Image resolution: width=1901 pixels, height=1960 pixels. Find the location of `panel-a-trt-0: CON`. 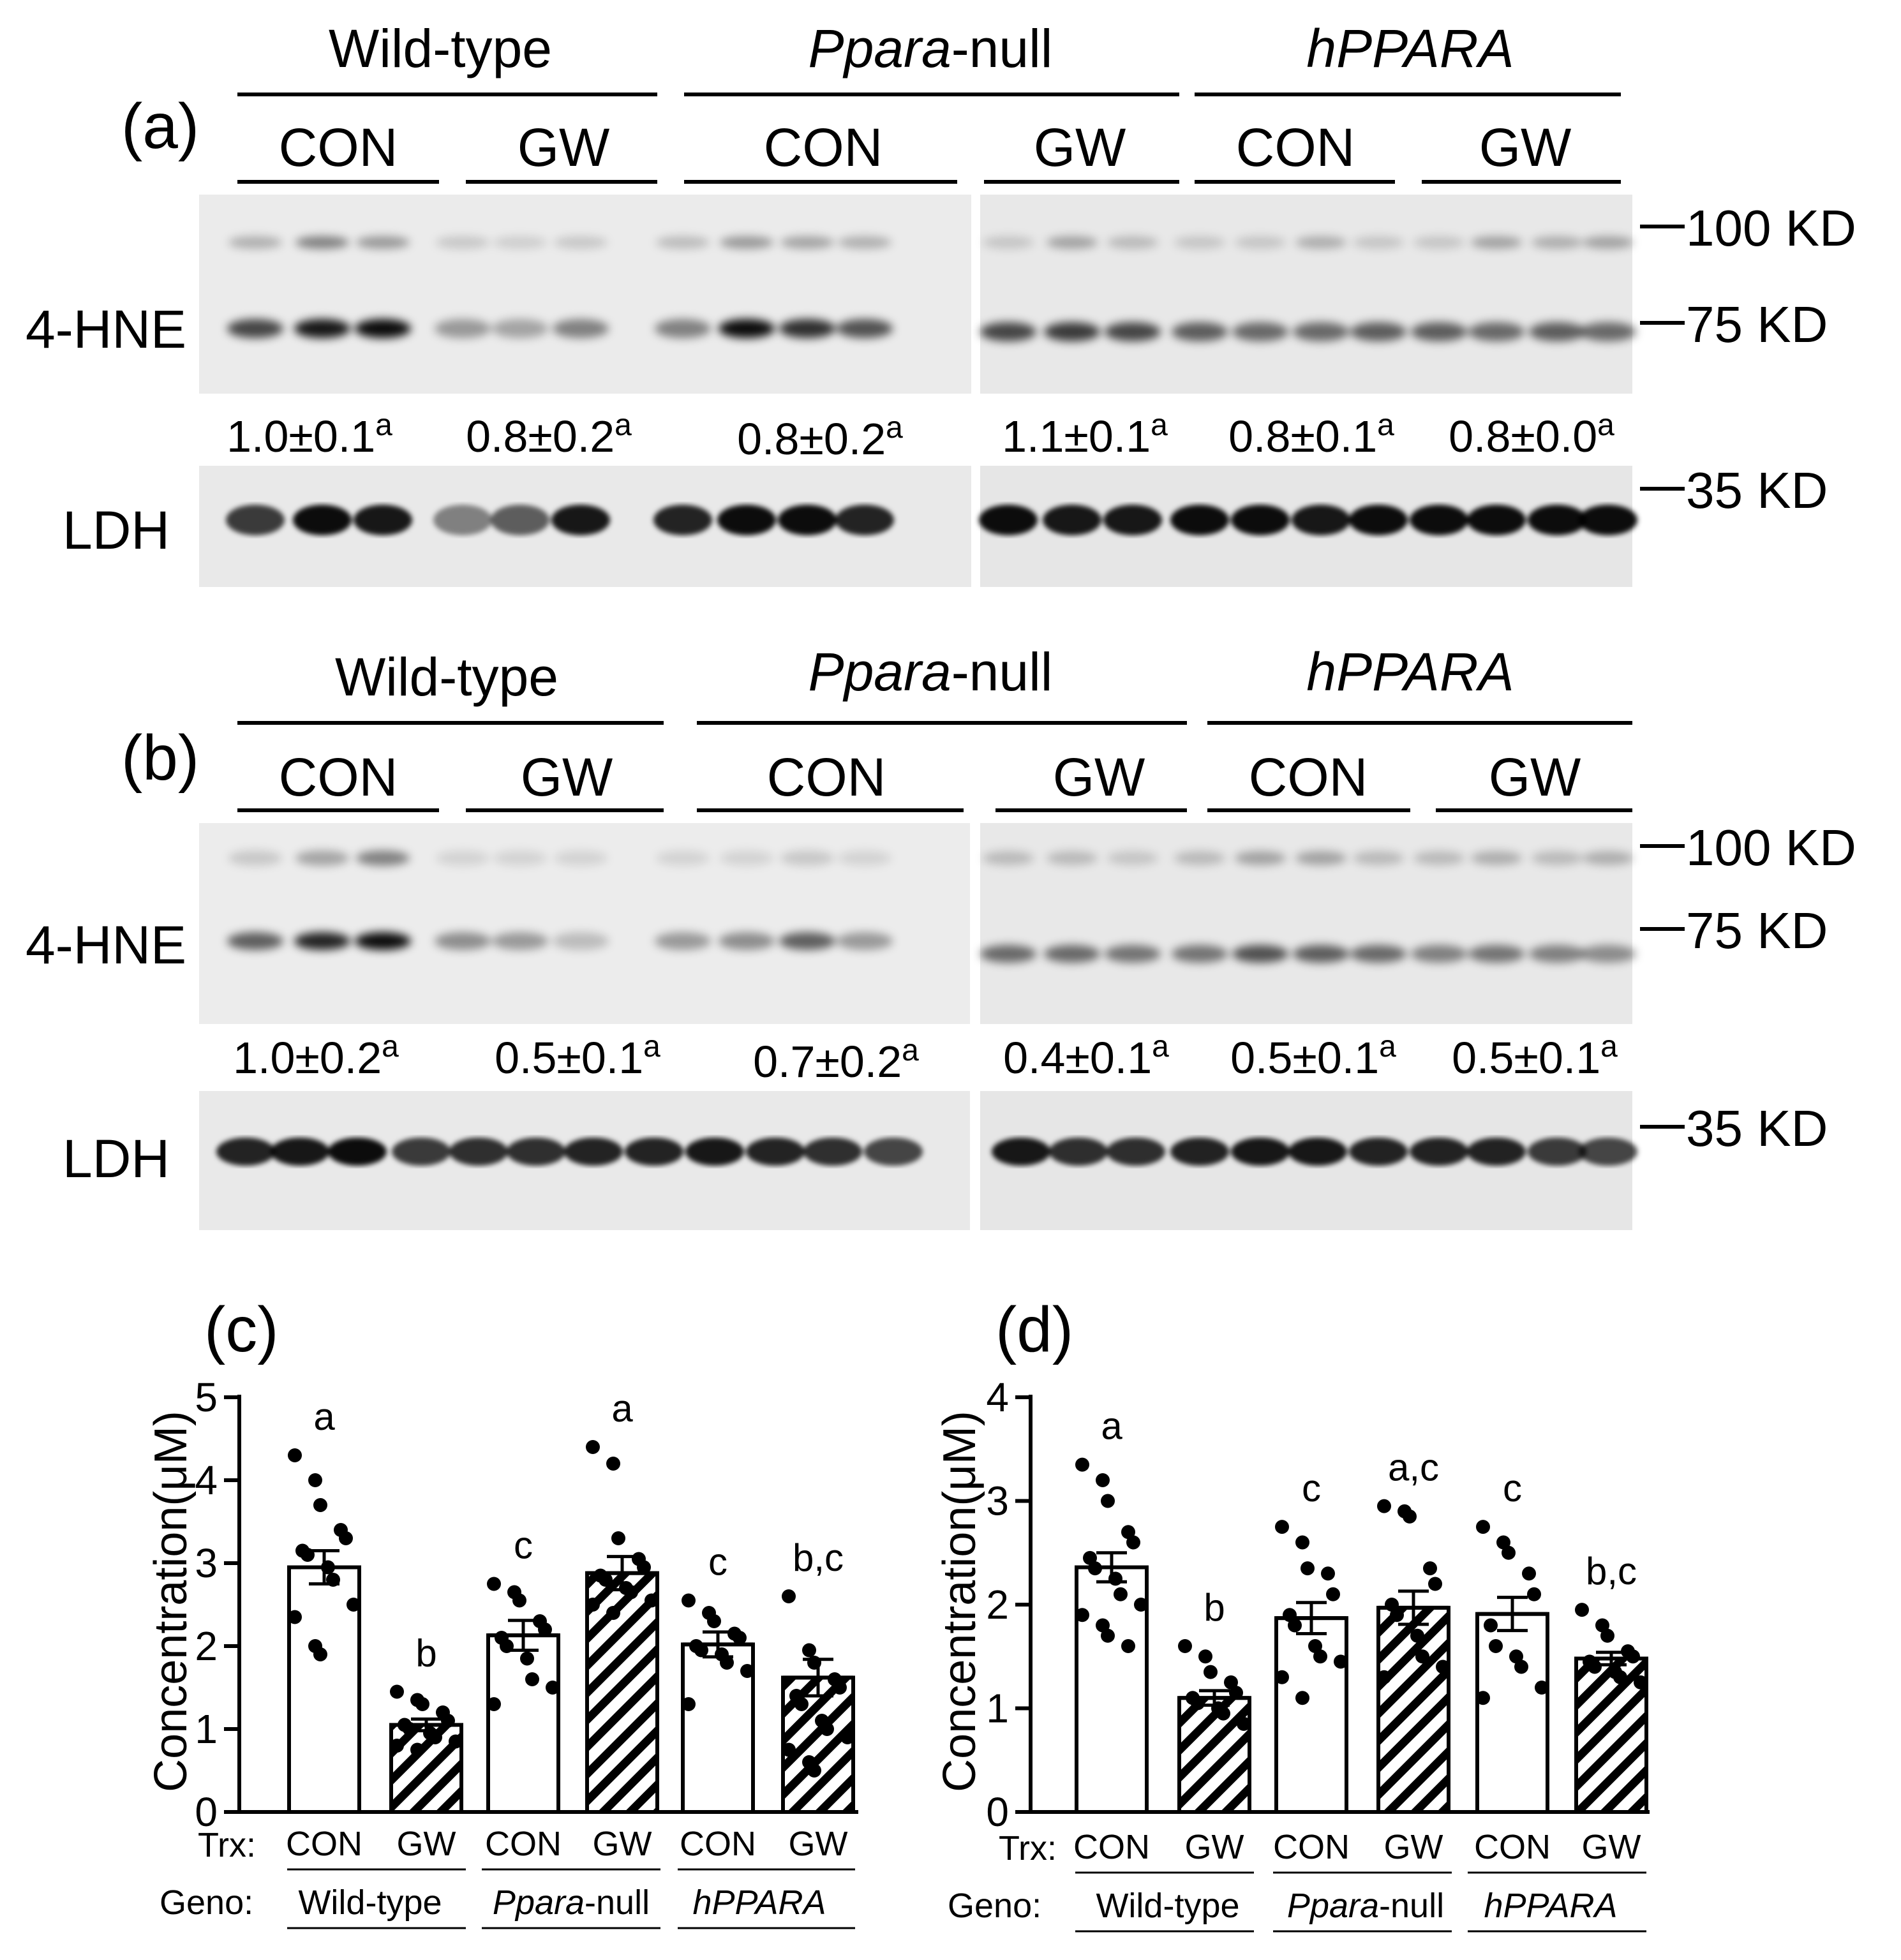

panel-a-trt-0: CON is located at coordinates (338, 147).